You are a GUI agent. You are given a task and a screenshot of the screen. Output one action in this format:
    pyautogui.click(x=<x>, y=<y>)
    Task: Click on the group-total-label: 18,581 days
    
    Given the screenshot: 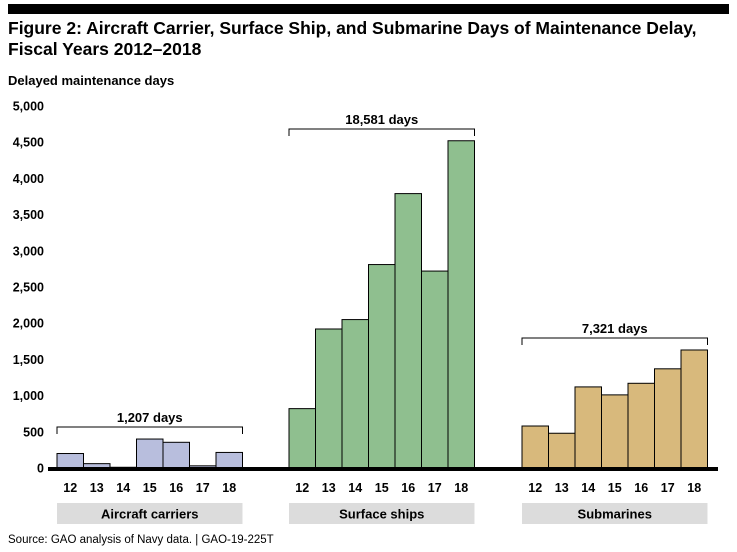 What is the action you would take?
    pyautogui.click(x=381, y=119)
    